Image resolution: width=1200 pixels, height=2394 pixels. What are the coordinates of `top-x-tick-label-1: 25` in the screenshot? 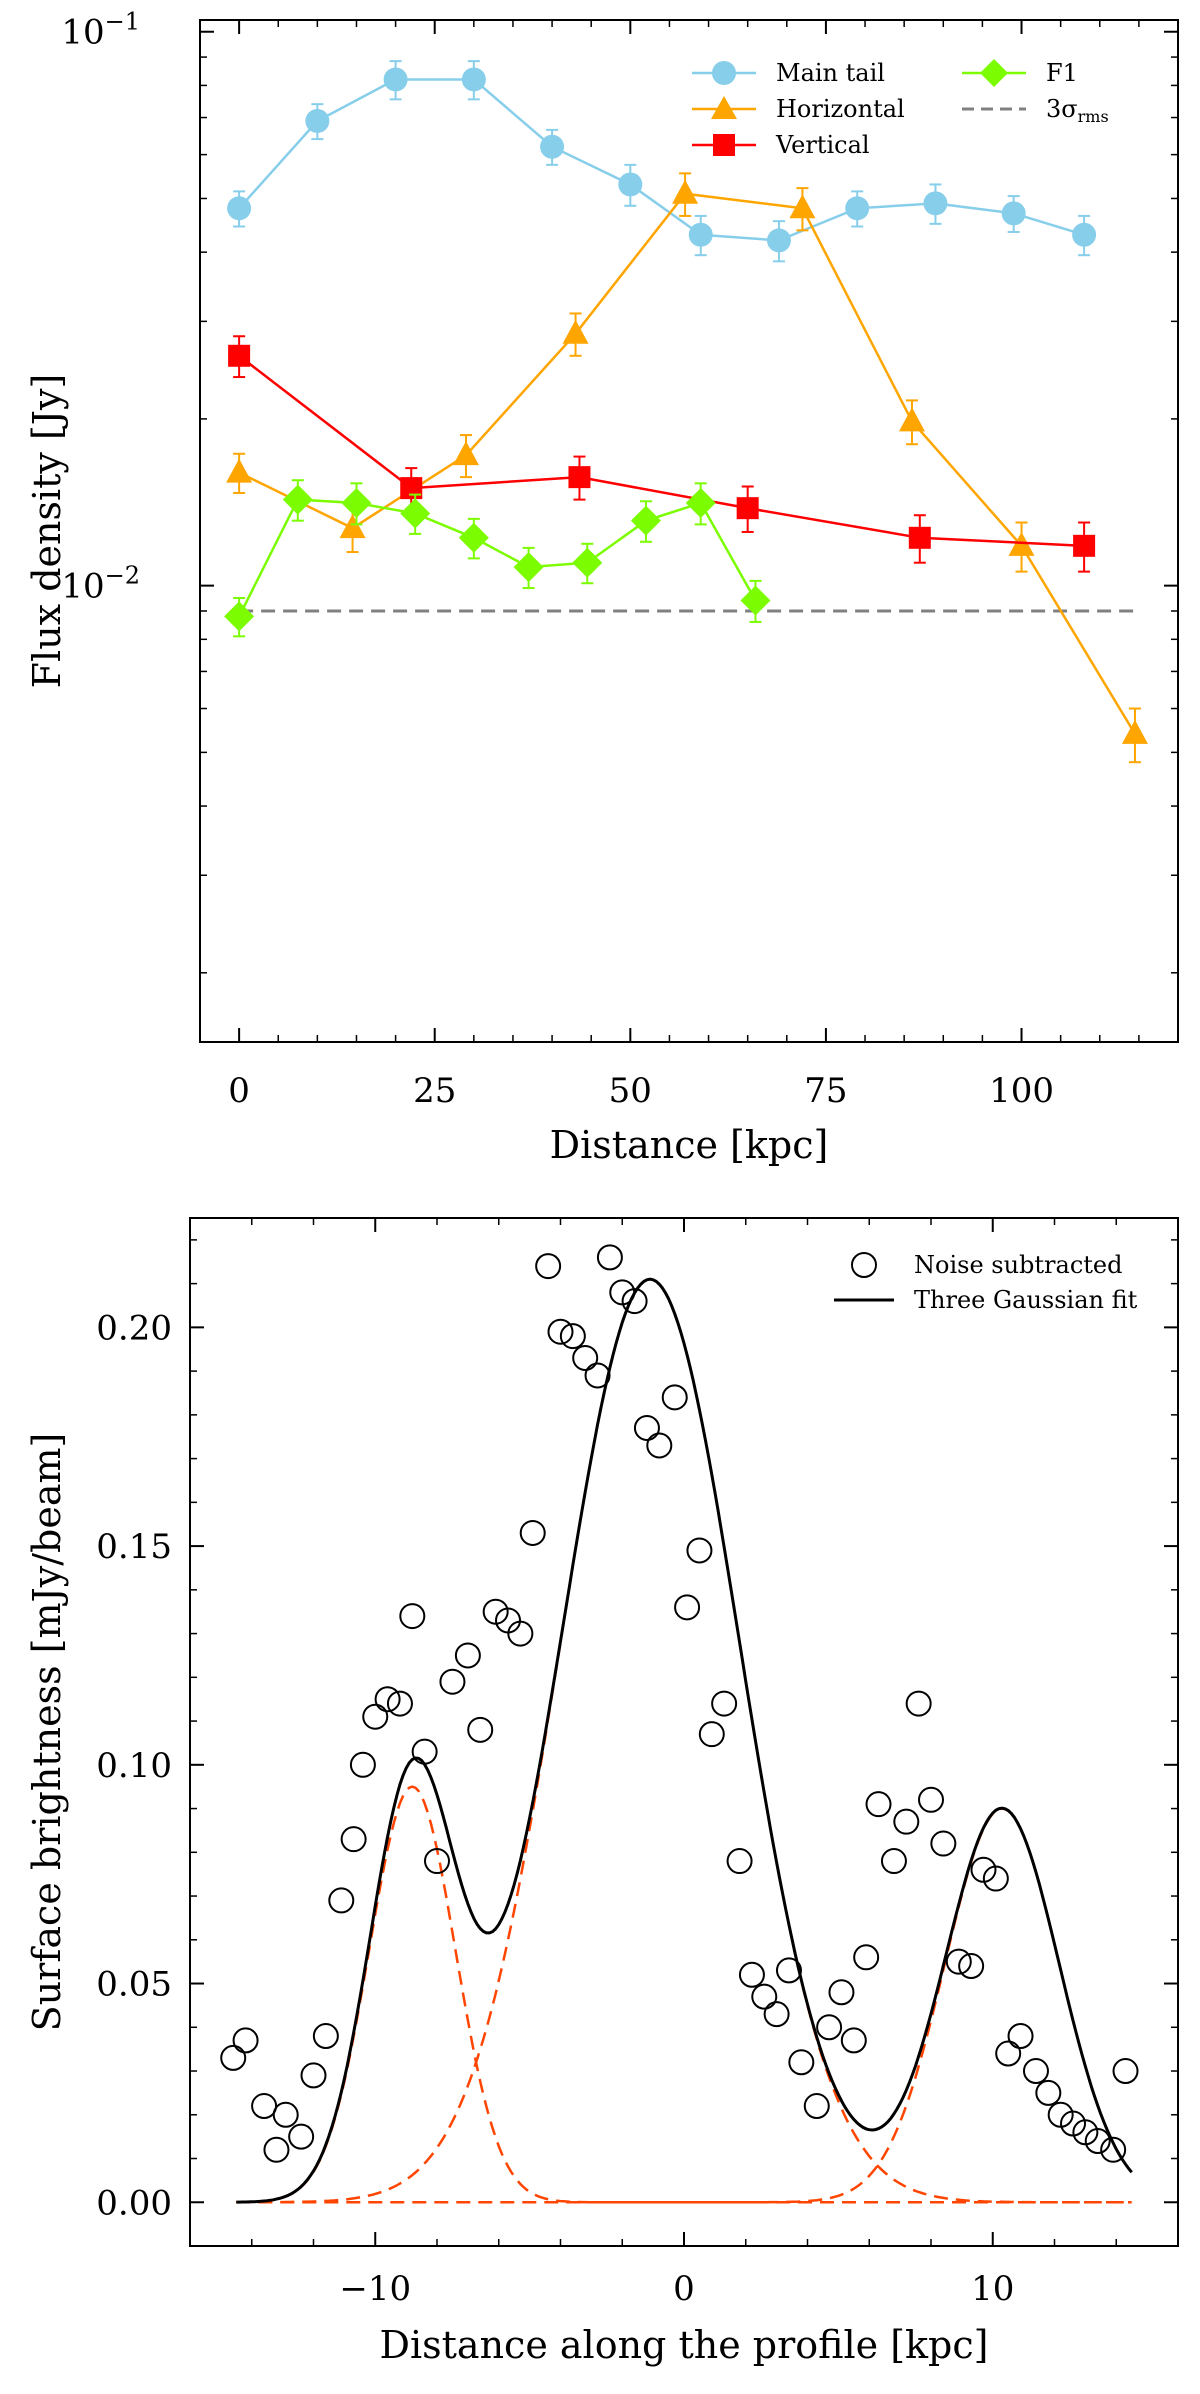 It's located at (434, 1091).